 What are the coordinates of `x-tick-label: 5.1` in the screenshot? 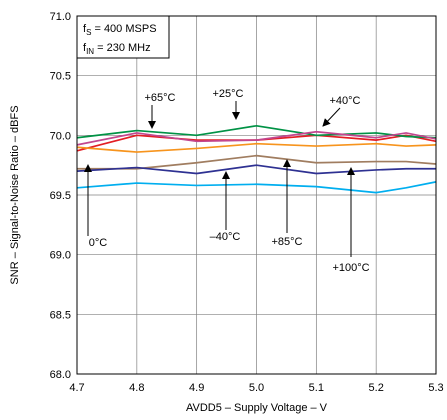 It's located at (316, 388).